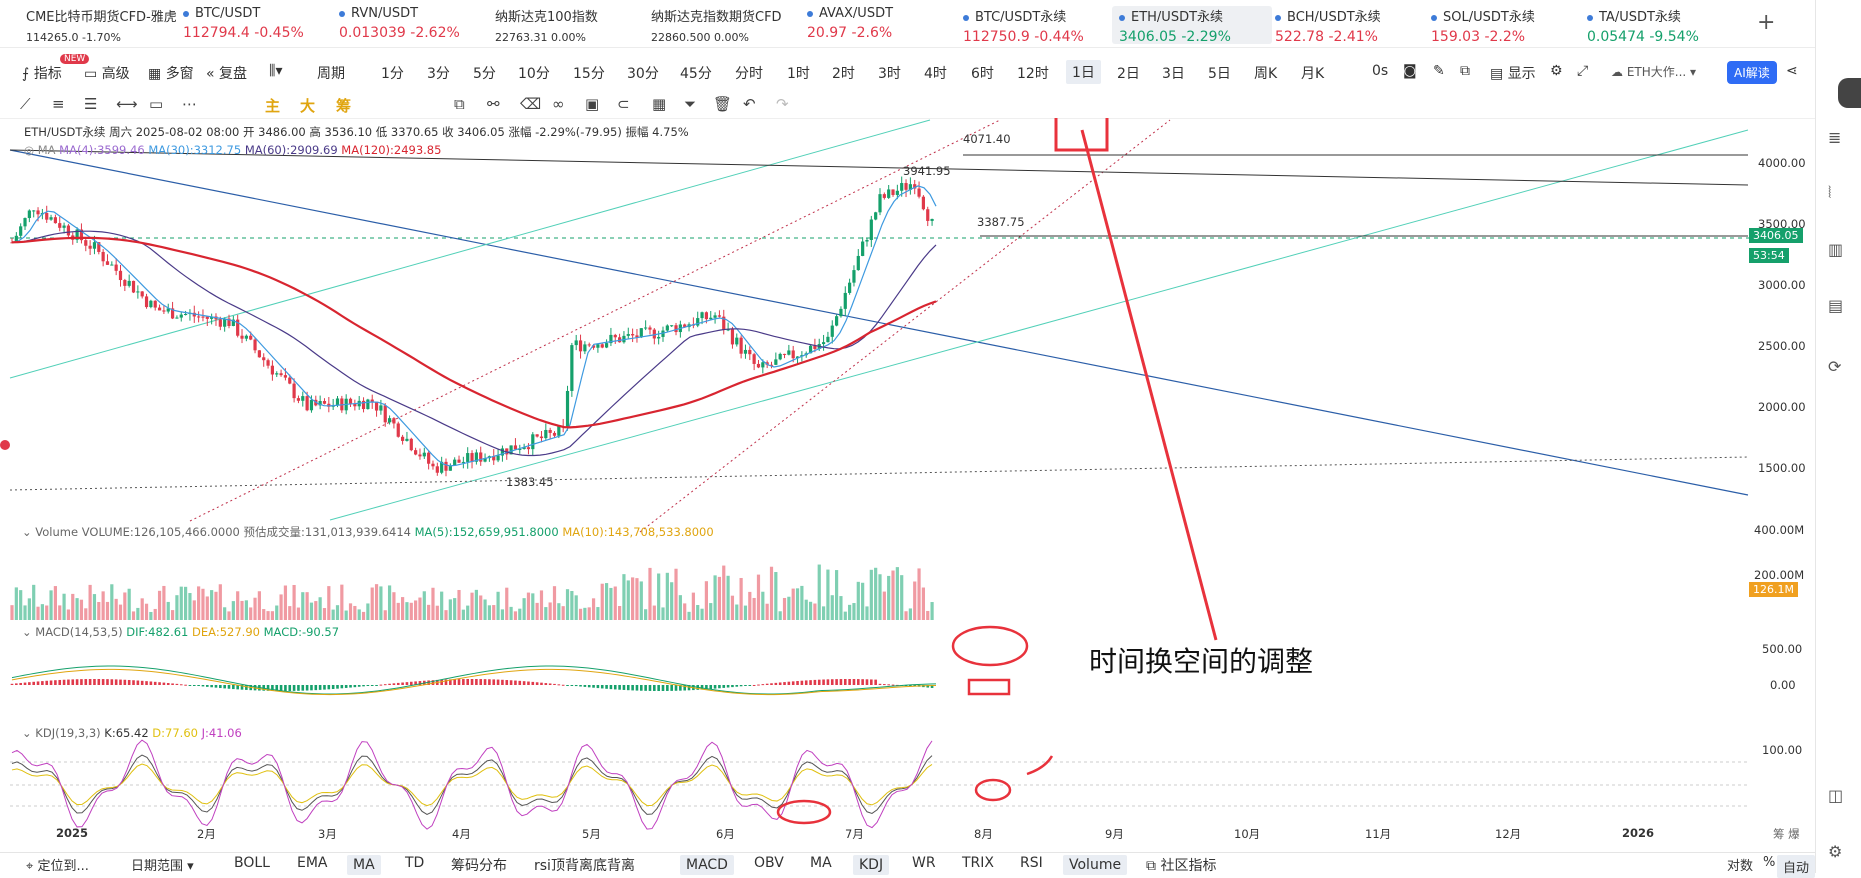  What do you see at coordinates (171, 74) in the screenshot?
I see `multi-window-button: ▦ 多窗` at bounding box center [171, 74].